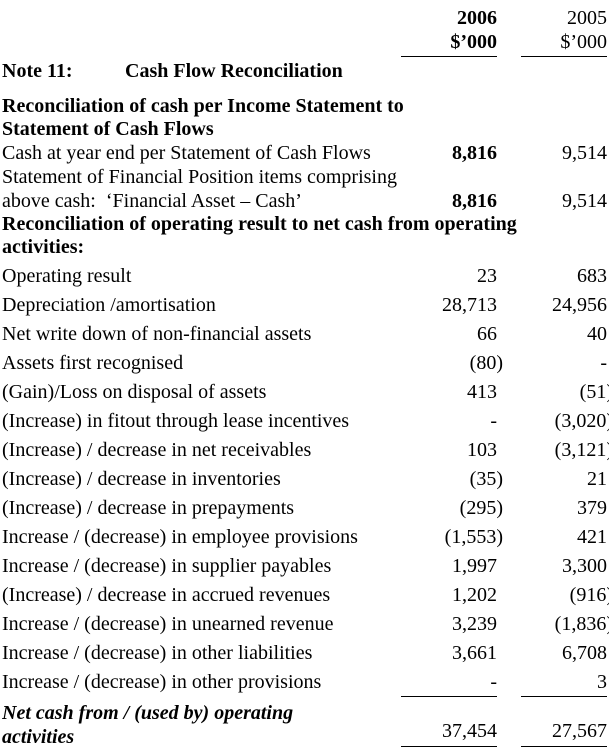 This screenshot has width=609, height=747. What do you see at coordinates (473, 537) in the screenshot?
I see `value-2006: (1,553)` at bounding box center [473, 537].